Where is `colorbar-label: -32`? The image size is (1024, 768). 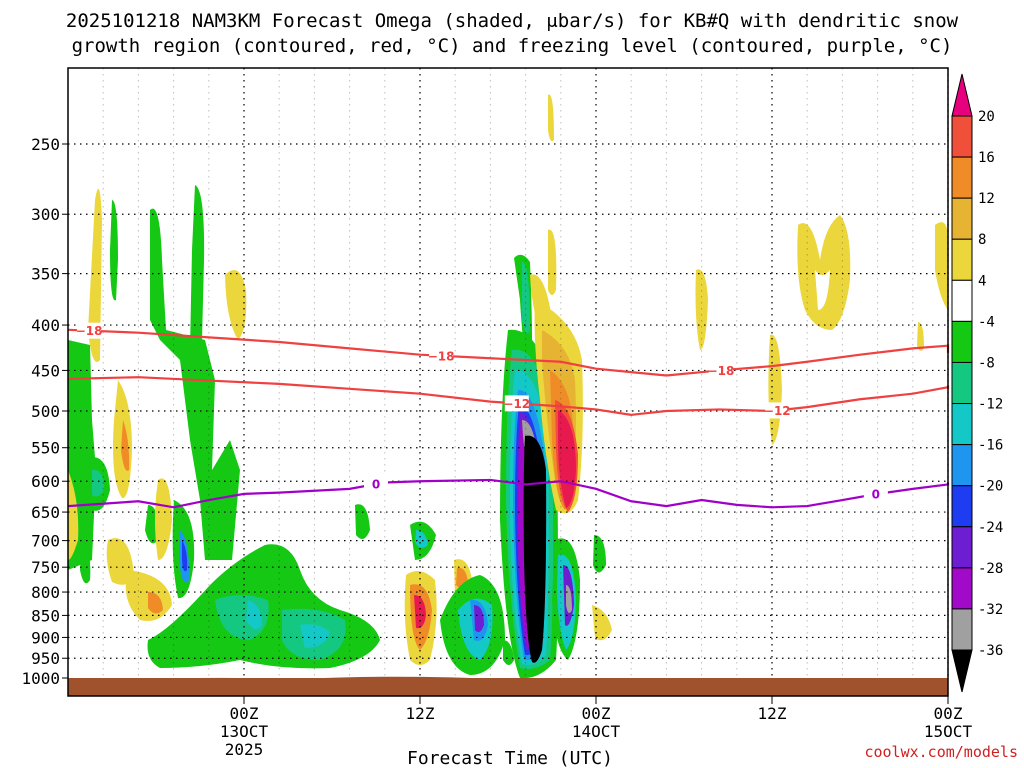 colorbar-label: -32 is located at coordinates (990, 610).